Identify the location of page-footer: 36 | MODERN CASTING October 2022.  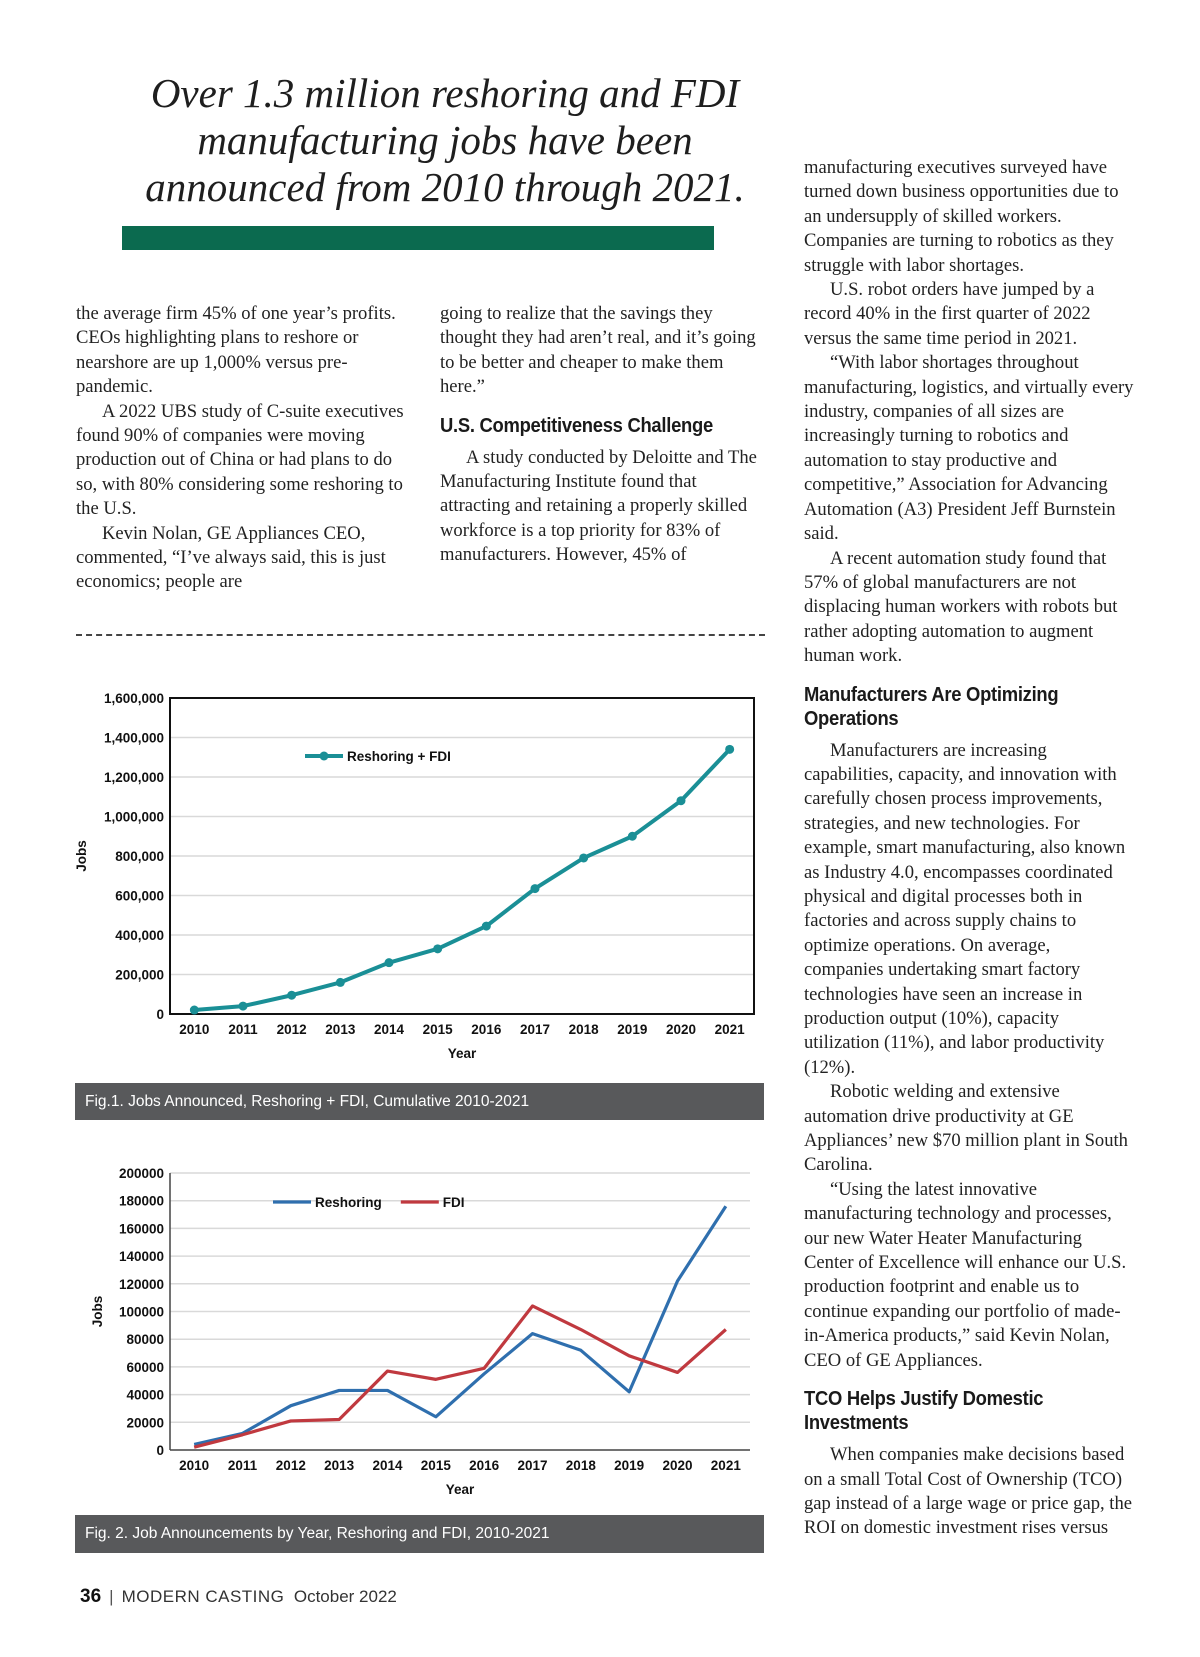
(238, 1597).